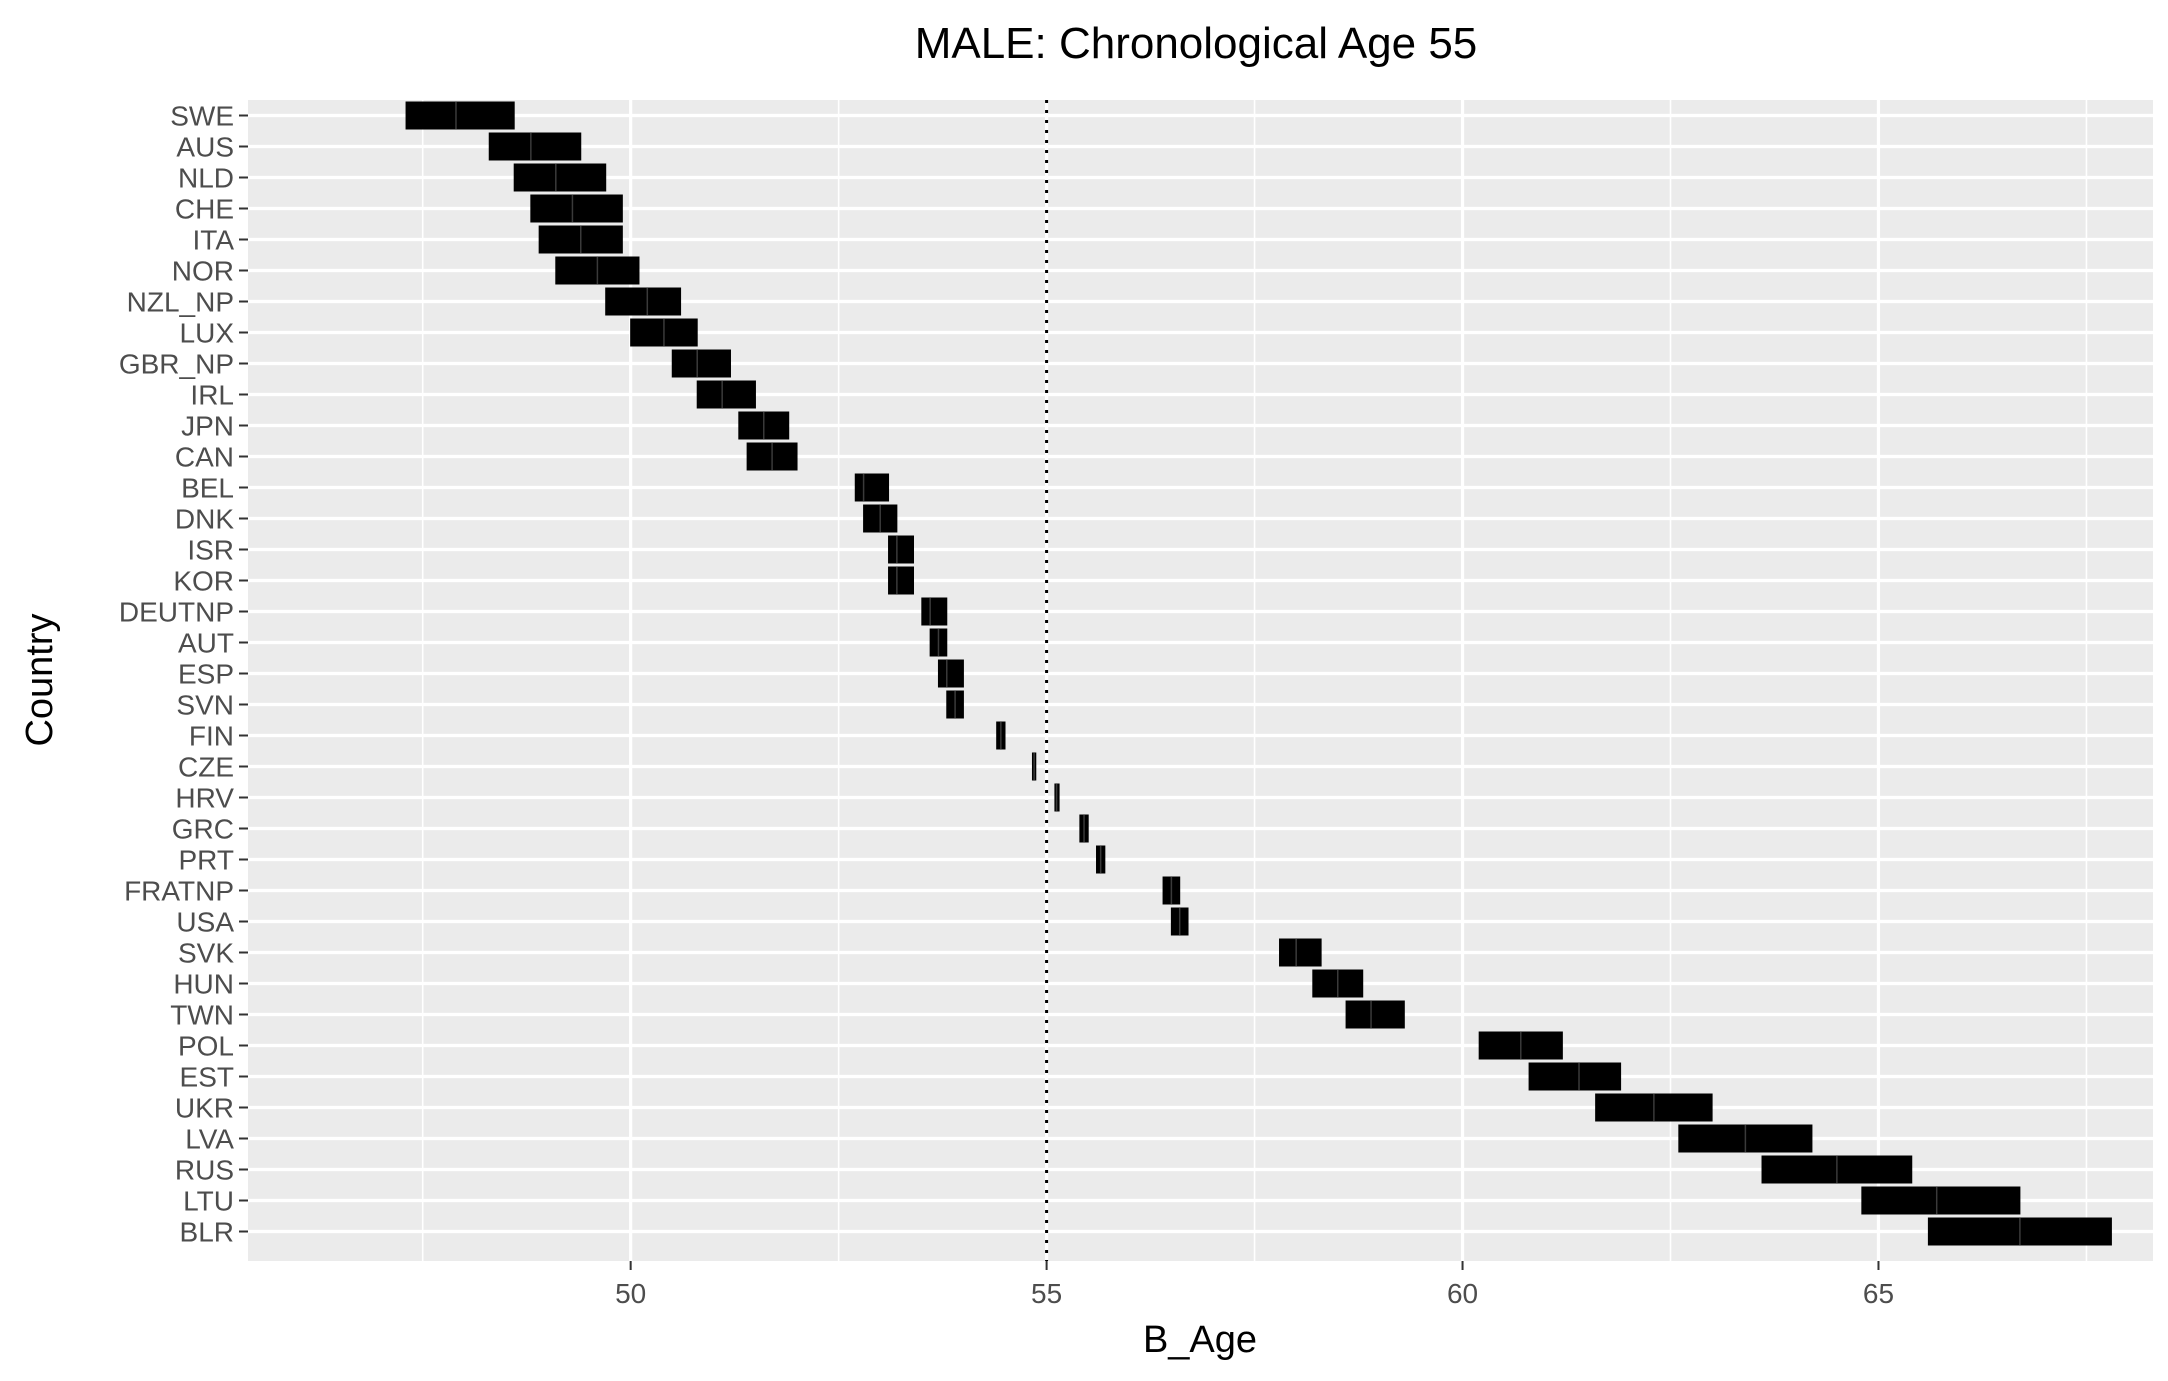 The height and width of the screenshot is (1381, 2168). Describe the element at coordinates (203, 271) in the screenshot. I see `y-tick-label: NOR` at that location.